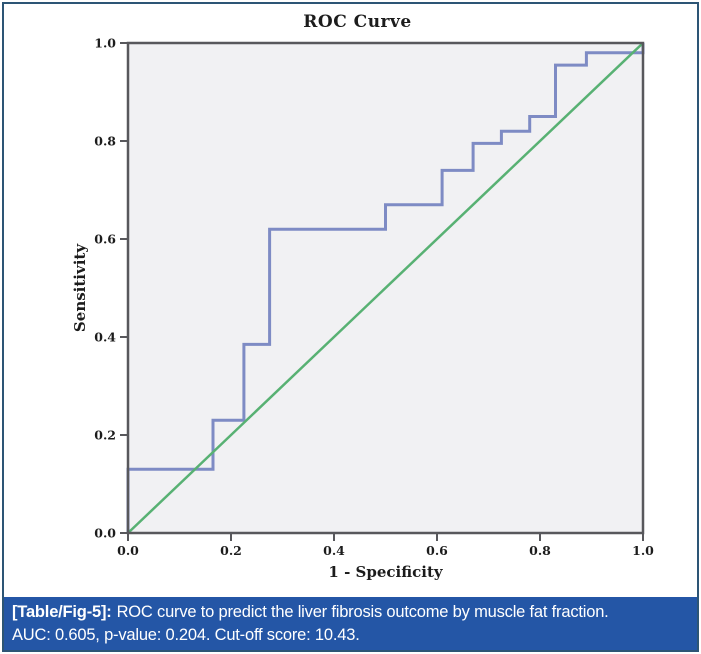 This screenshot has width=701, height=654. I want to click on y-tick-label: 0.2, so click(105, 435).